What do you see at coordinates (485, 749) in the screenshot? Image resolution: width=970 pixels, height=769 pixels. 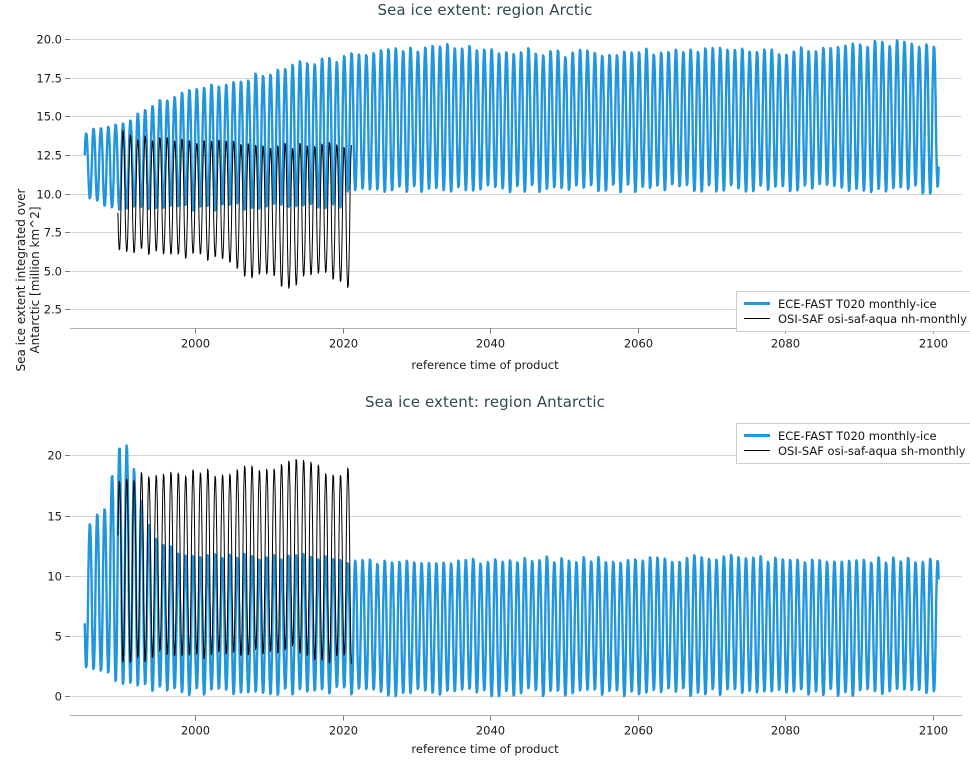 I see `x-axis-label-antarctic: reference time of product` at bounding box center [485, 749].